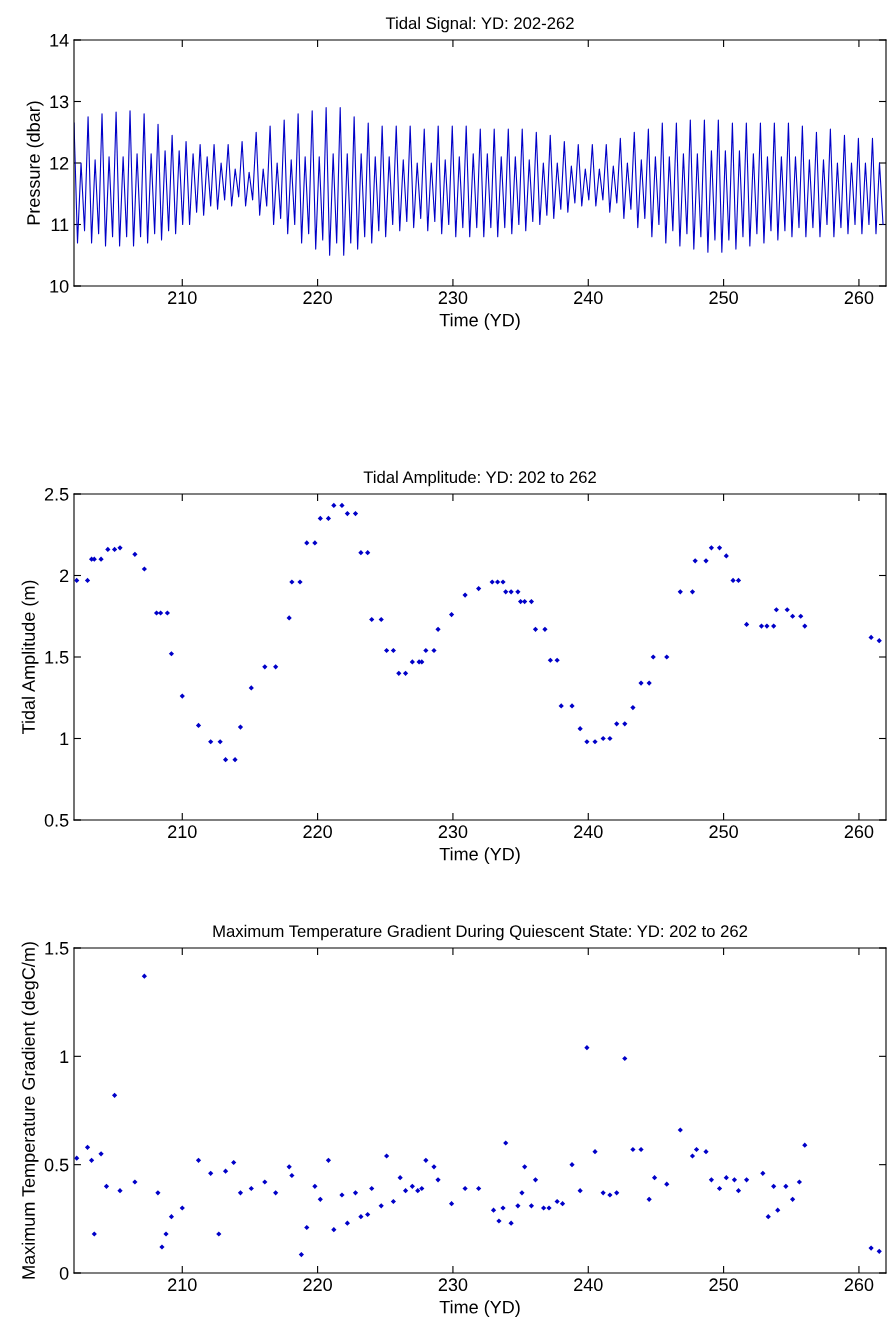 The width and height of the screenshot is (890, 1338). What do you see at coordinates (30, 657) in the screenshot?
I see `y-axis-title: Tidal Amplitude (m)` at bounding box center [30, 657].